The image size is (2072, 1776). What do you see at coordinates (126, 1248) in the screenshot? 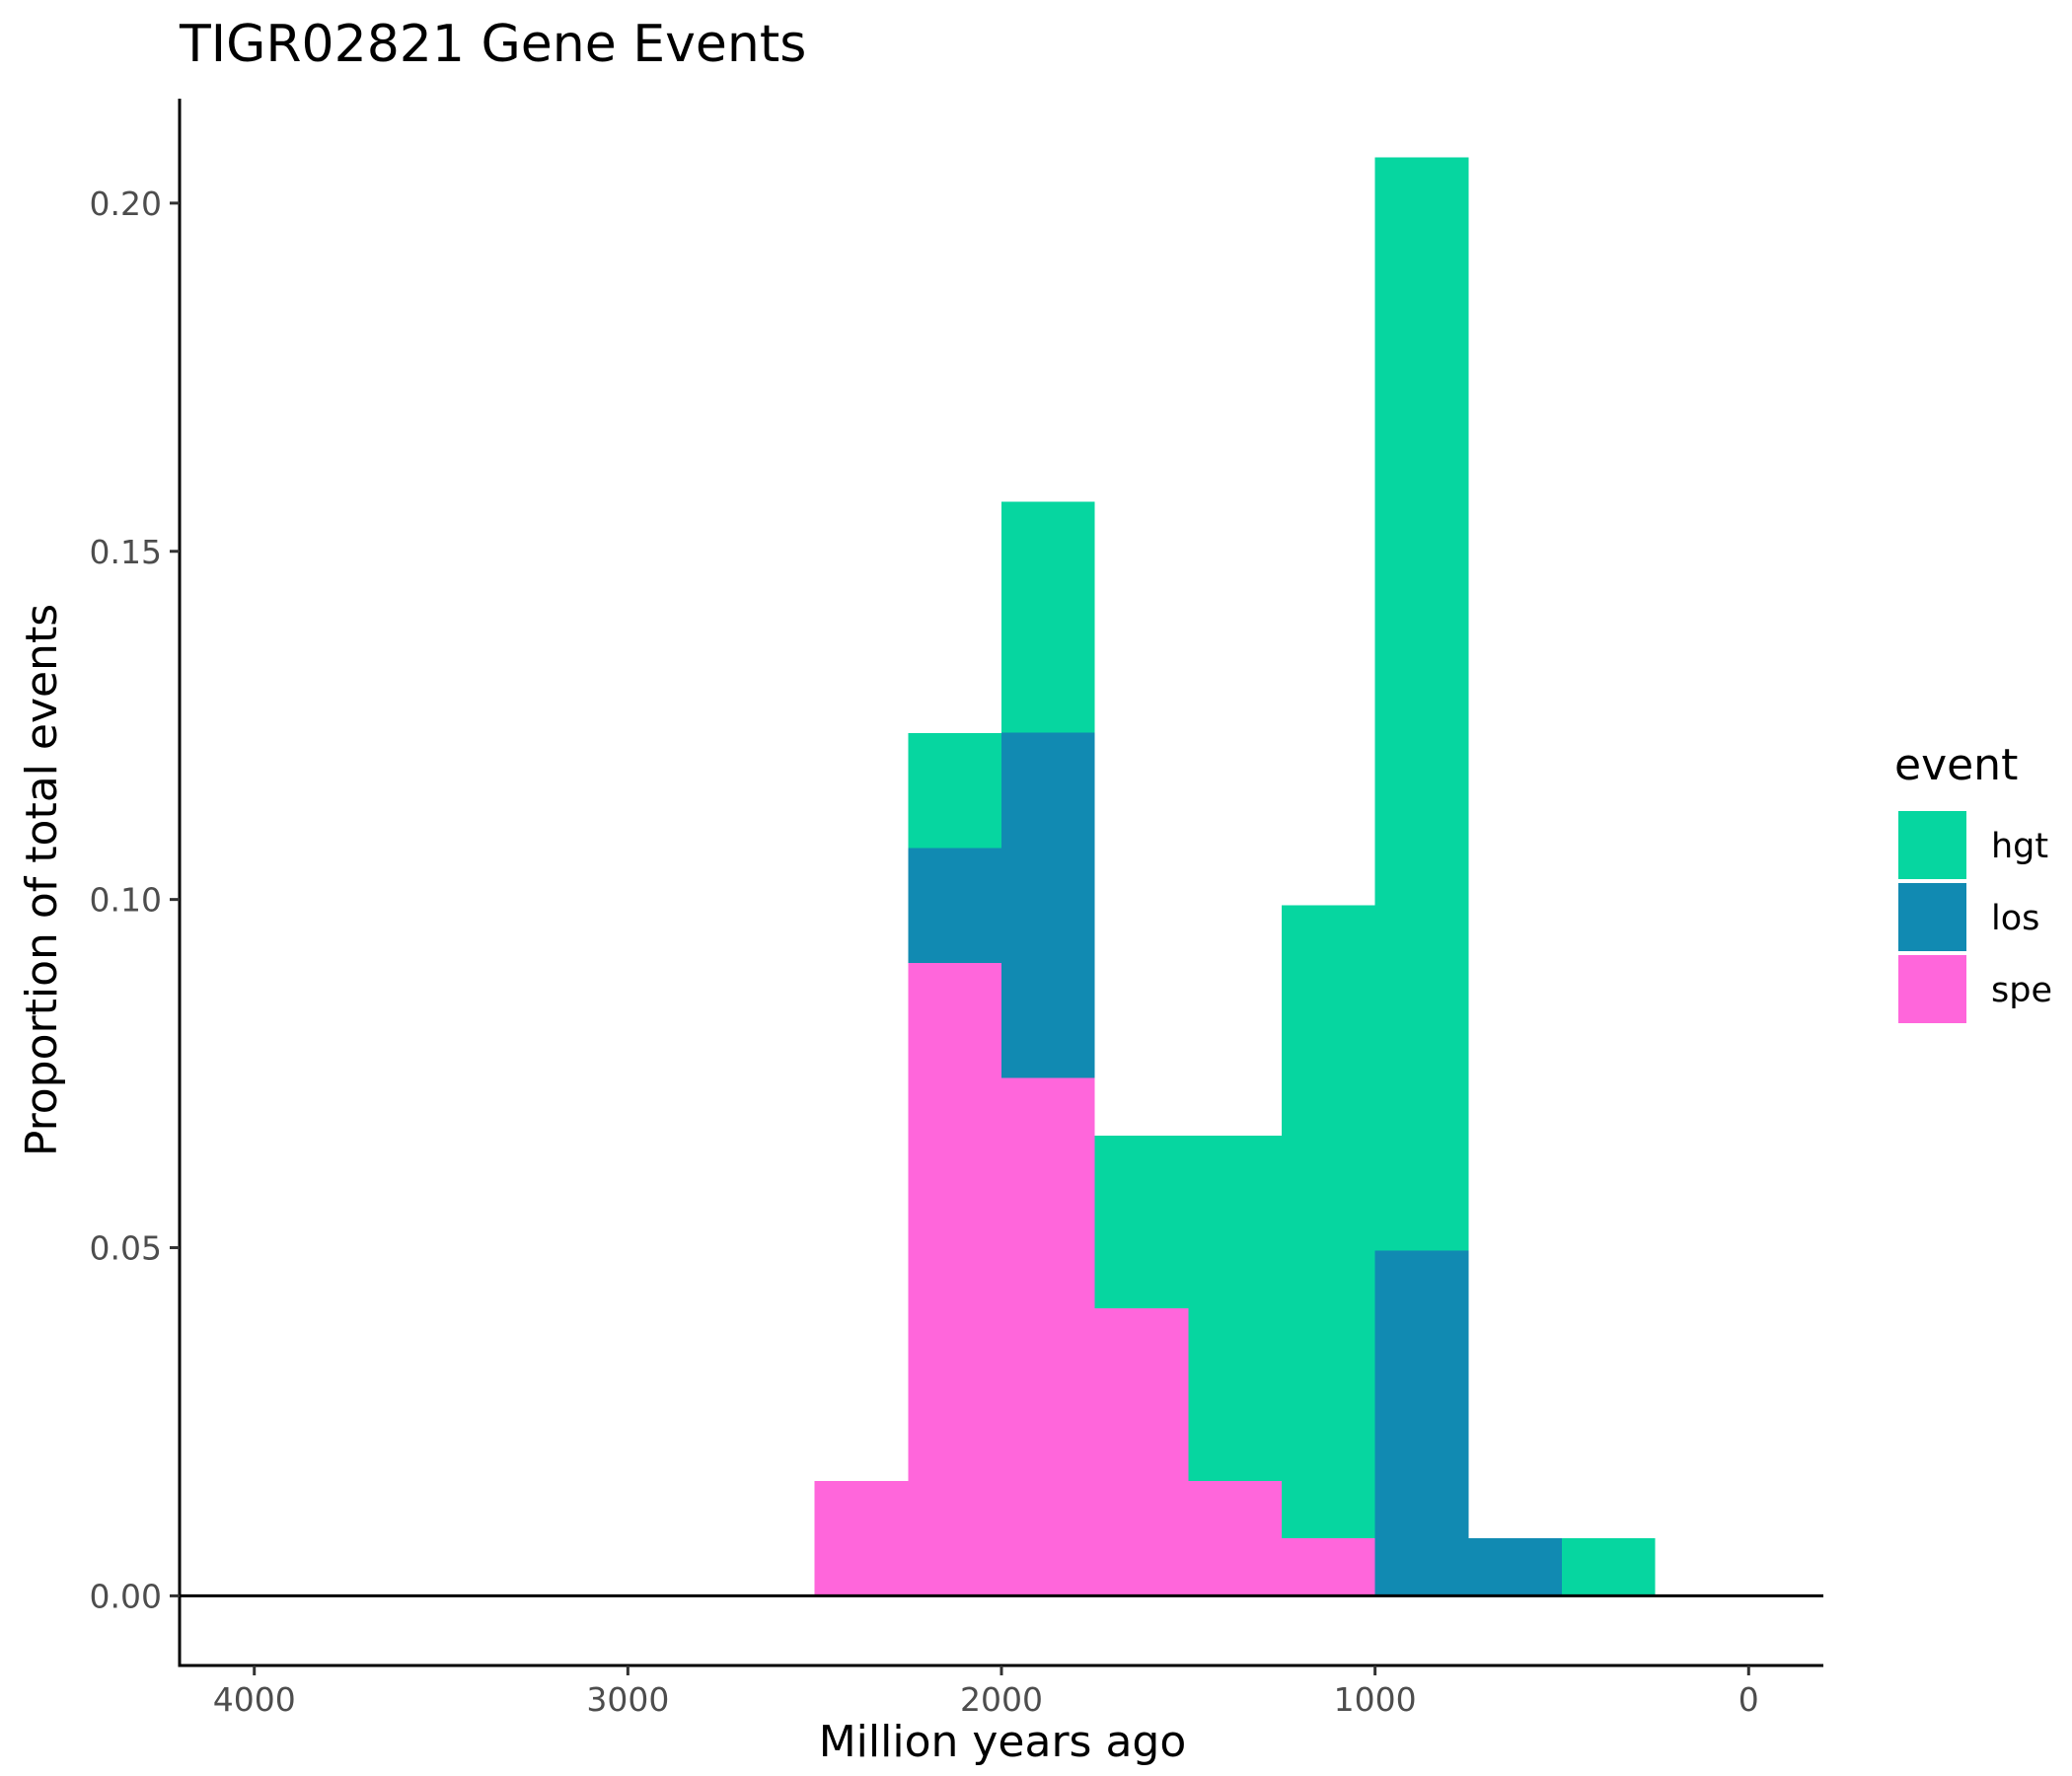
I see `y-tick-label: 0.05` at bounding box center [126, 1248].